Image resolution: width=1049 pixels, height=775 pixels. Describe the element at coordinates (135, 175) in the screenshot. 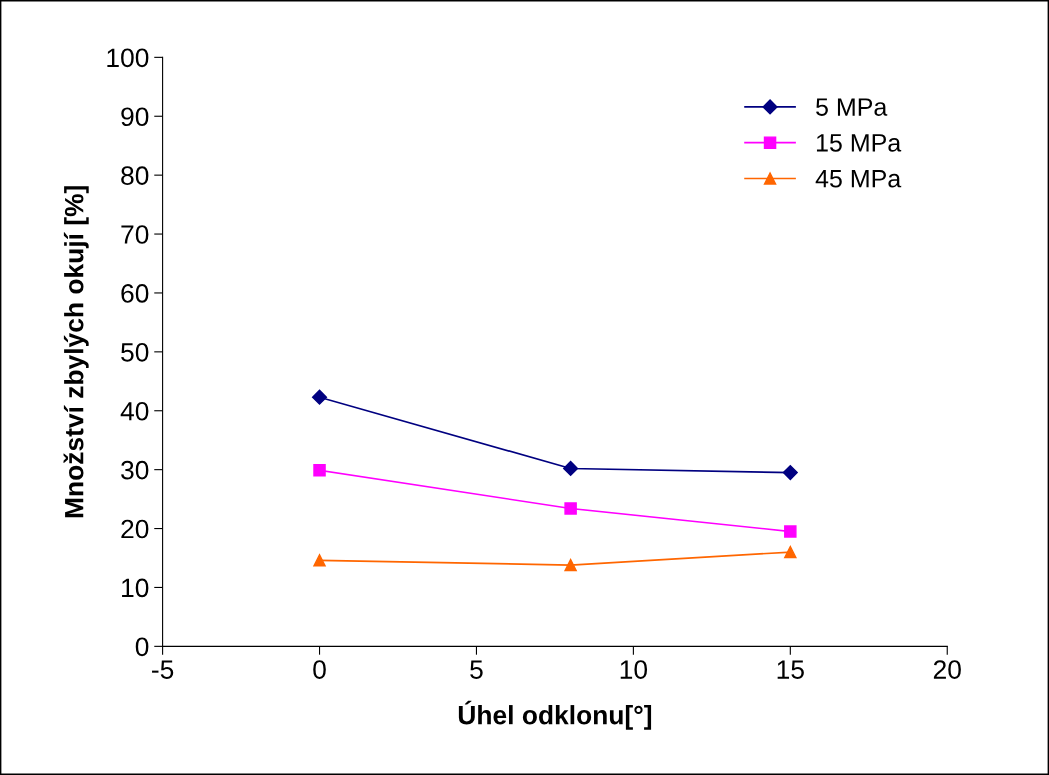

I see `y-tick-label: 80` at that location.